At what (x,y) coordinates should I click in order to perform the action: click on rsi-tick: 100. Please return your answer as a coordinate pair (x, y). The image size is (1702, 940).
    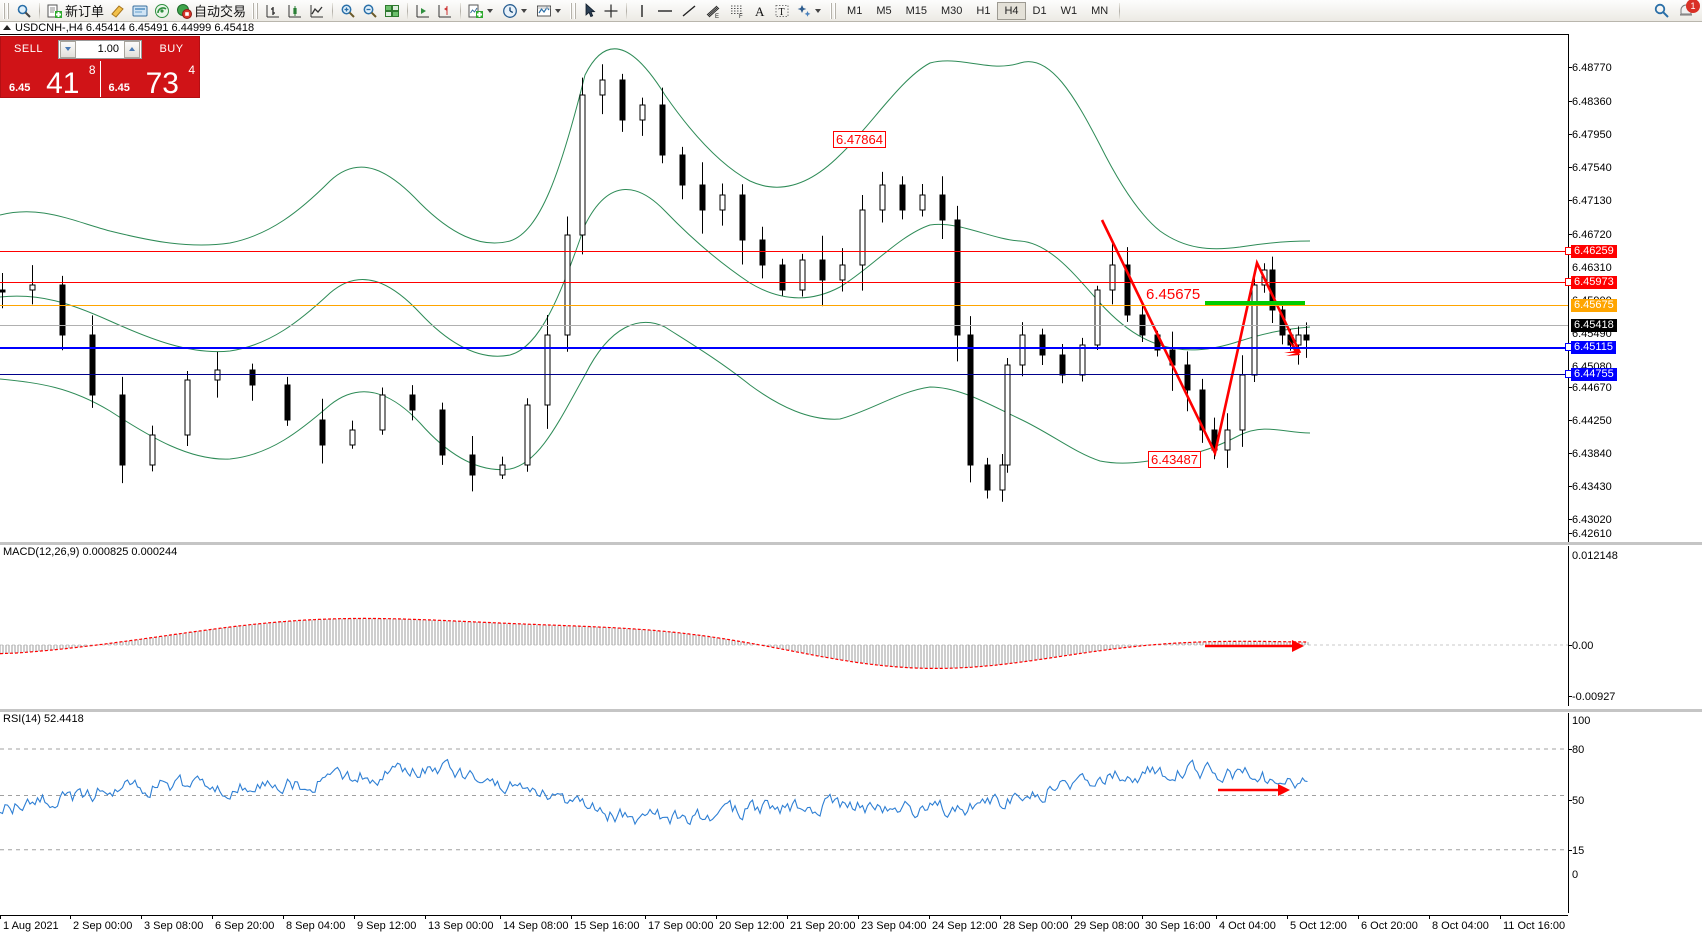
    Looking at the image, I should click on (1581, 721).